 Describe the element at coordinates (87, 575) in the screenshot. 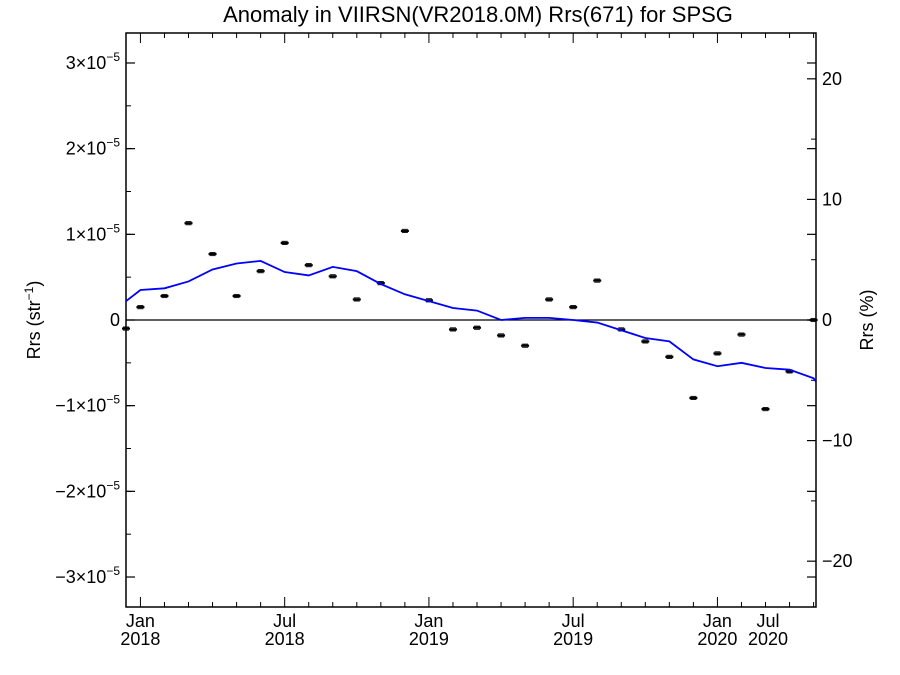

I see `y-left-tick-label: −3×10⁻⁵` at that location.